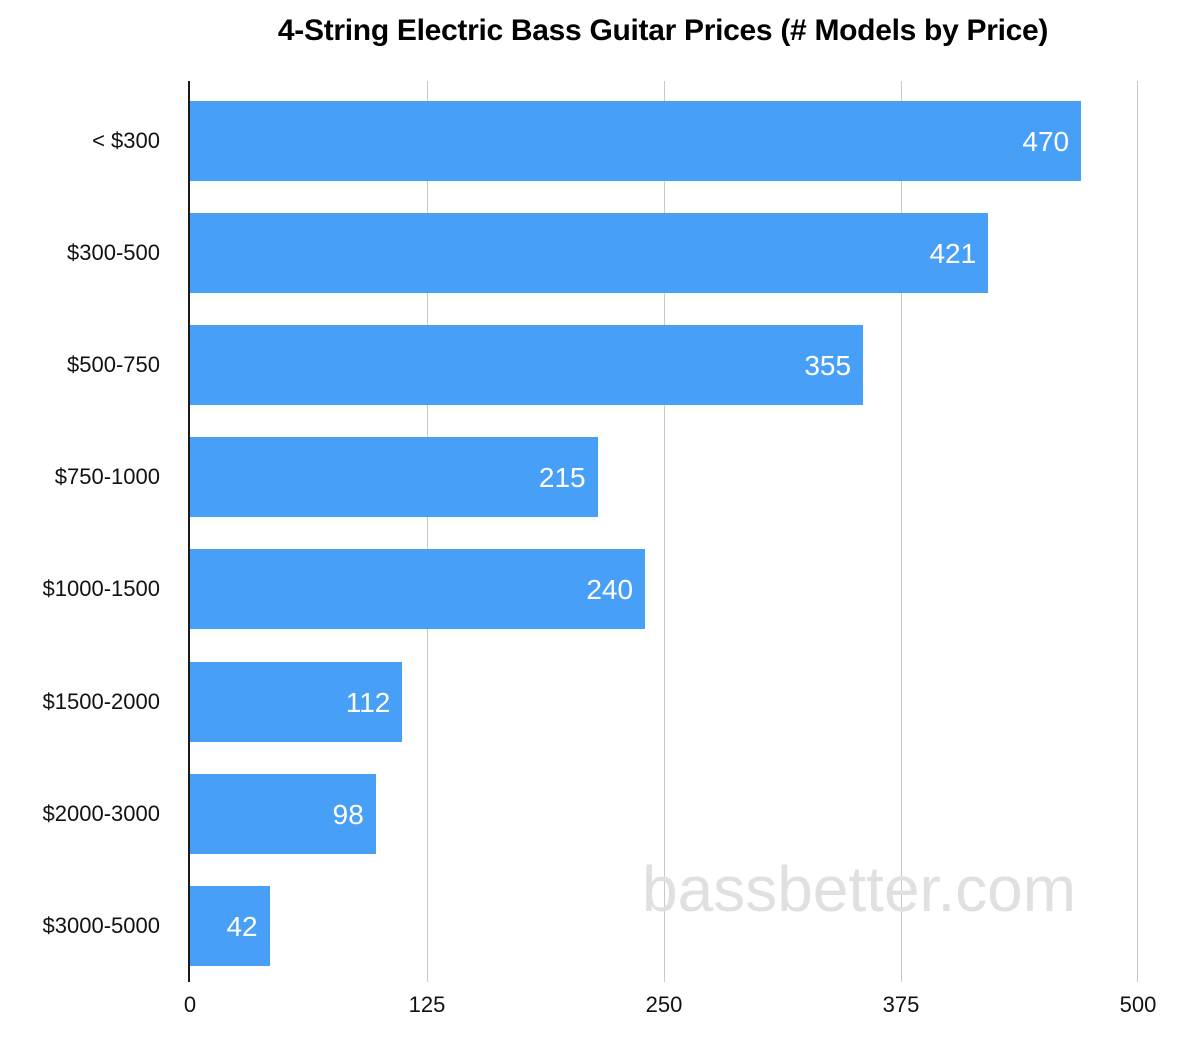 Image resolution: width=1186 pixels, height=1050 pixels. What do you see at coordinates (113, 253) in the screenshot?
I see `category-label: $300-500` at bounding box center [113, 253].